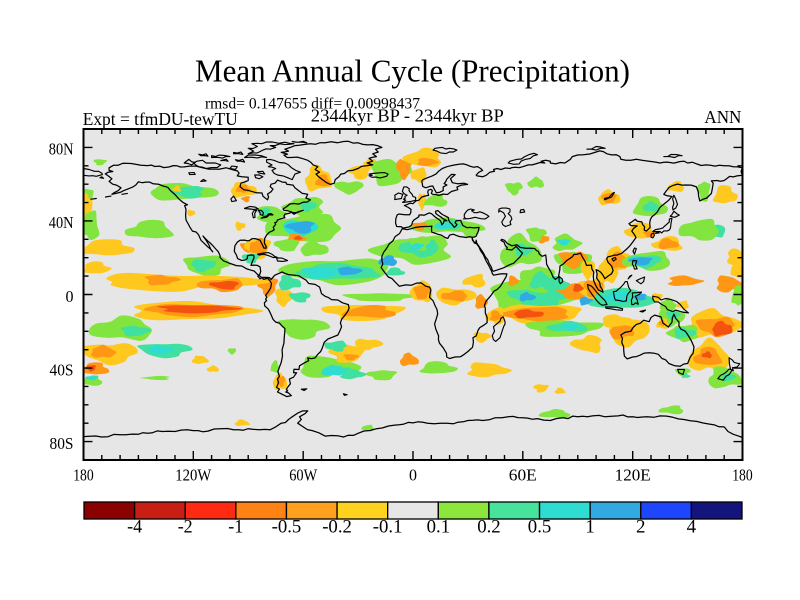  Describe the element at coordinates (590, 527) in the screenshot. I see `svg-text: 1` at that location.